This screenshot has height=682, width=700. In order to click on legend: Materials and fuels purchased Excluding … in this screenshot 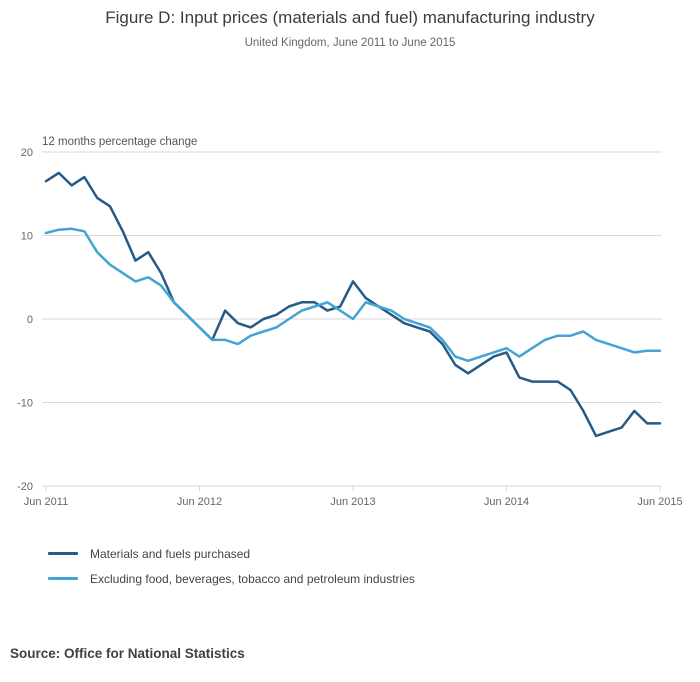, I will do `click(231, 566)`.